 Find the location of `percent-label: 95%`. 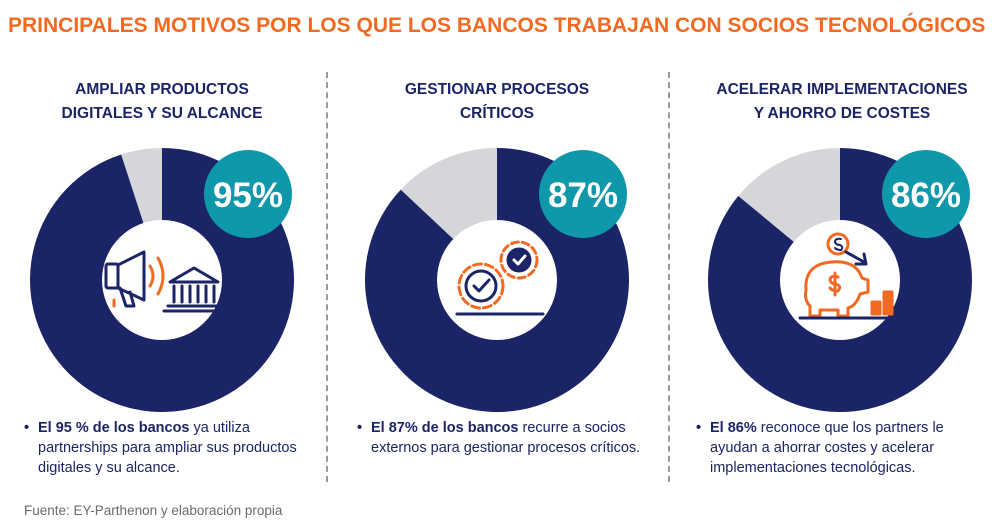

percent-label: 95% is located at coordinates (248, 195).